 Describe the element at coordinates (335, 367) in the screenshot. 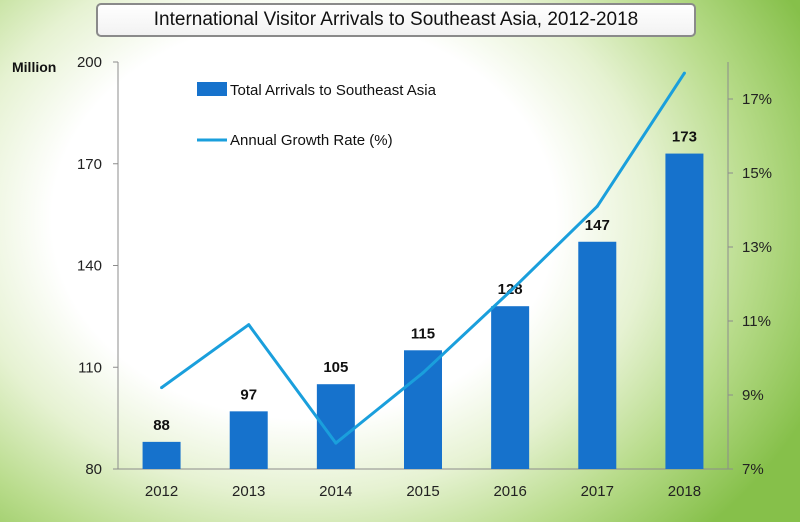

I see `bar-data-label: 105` at that location.